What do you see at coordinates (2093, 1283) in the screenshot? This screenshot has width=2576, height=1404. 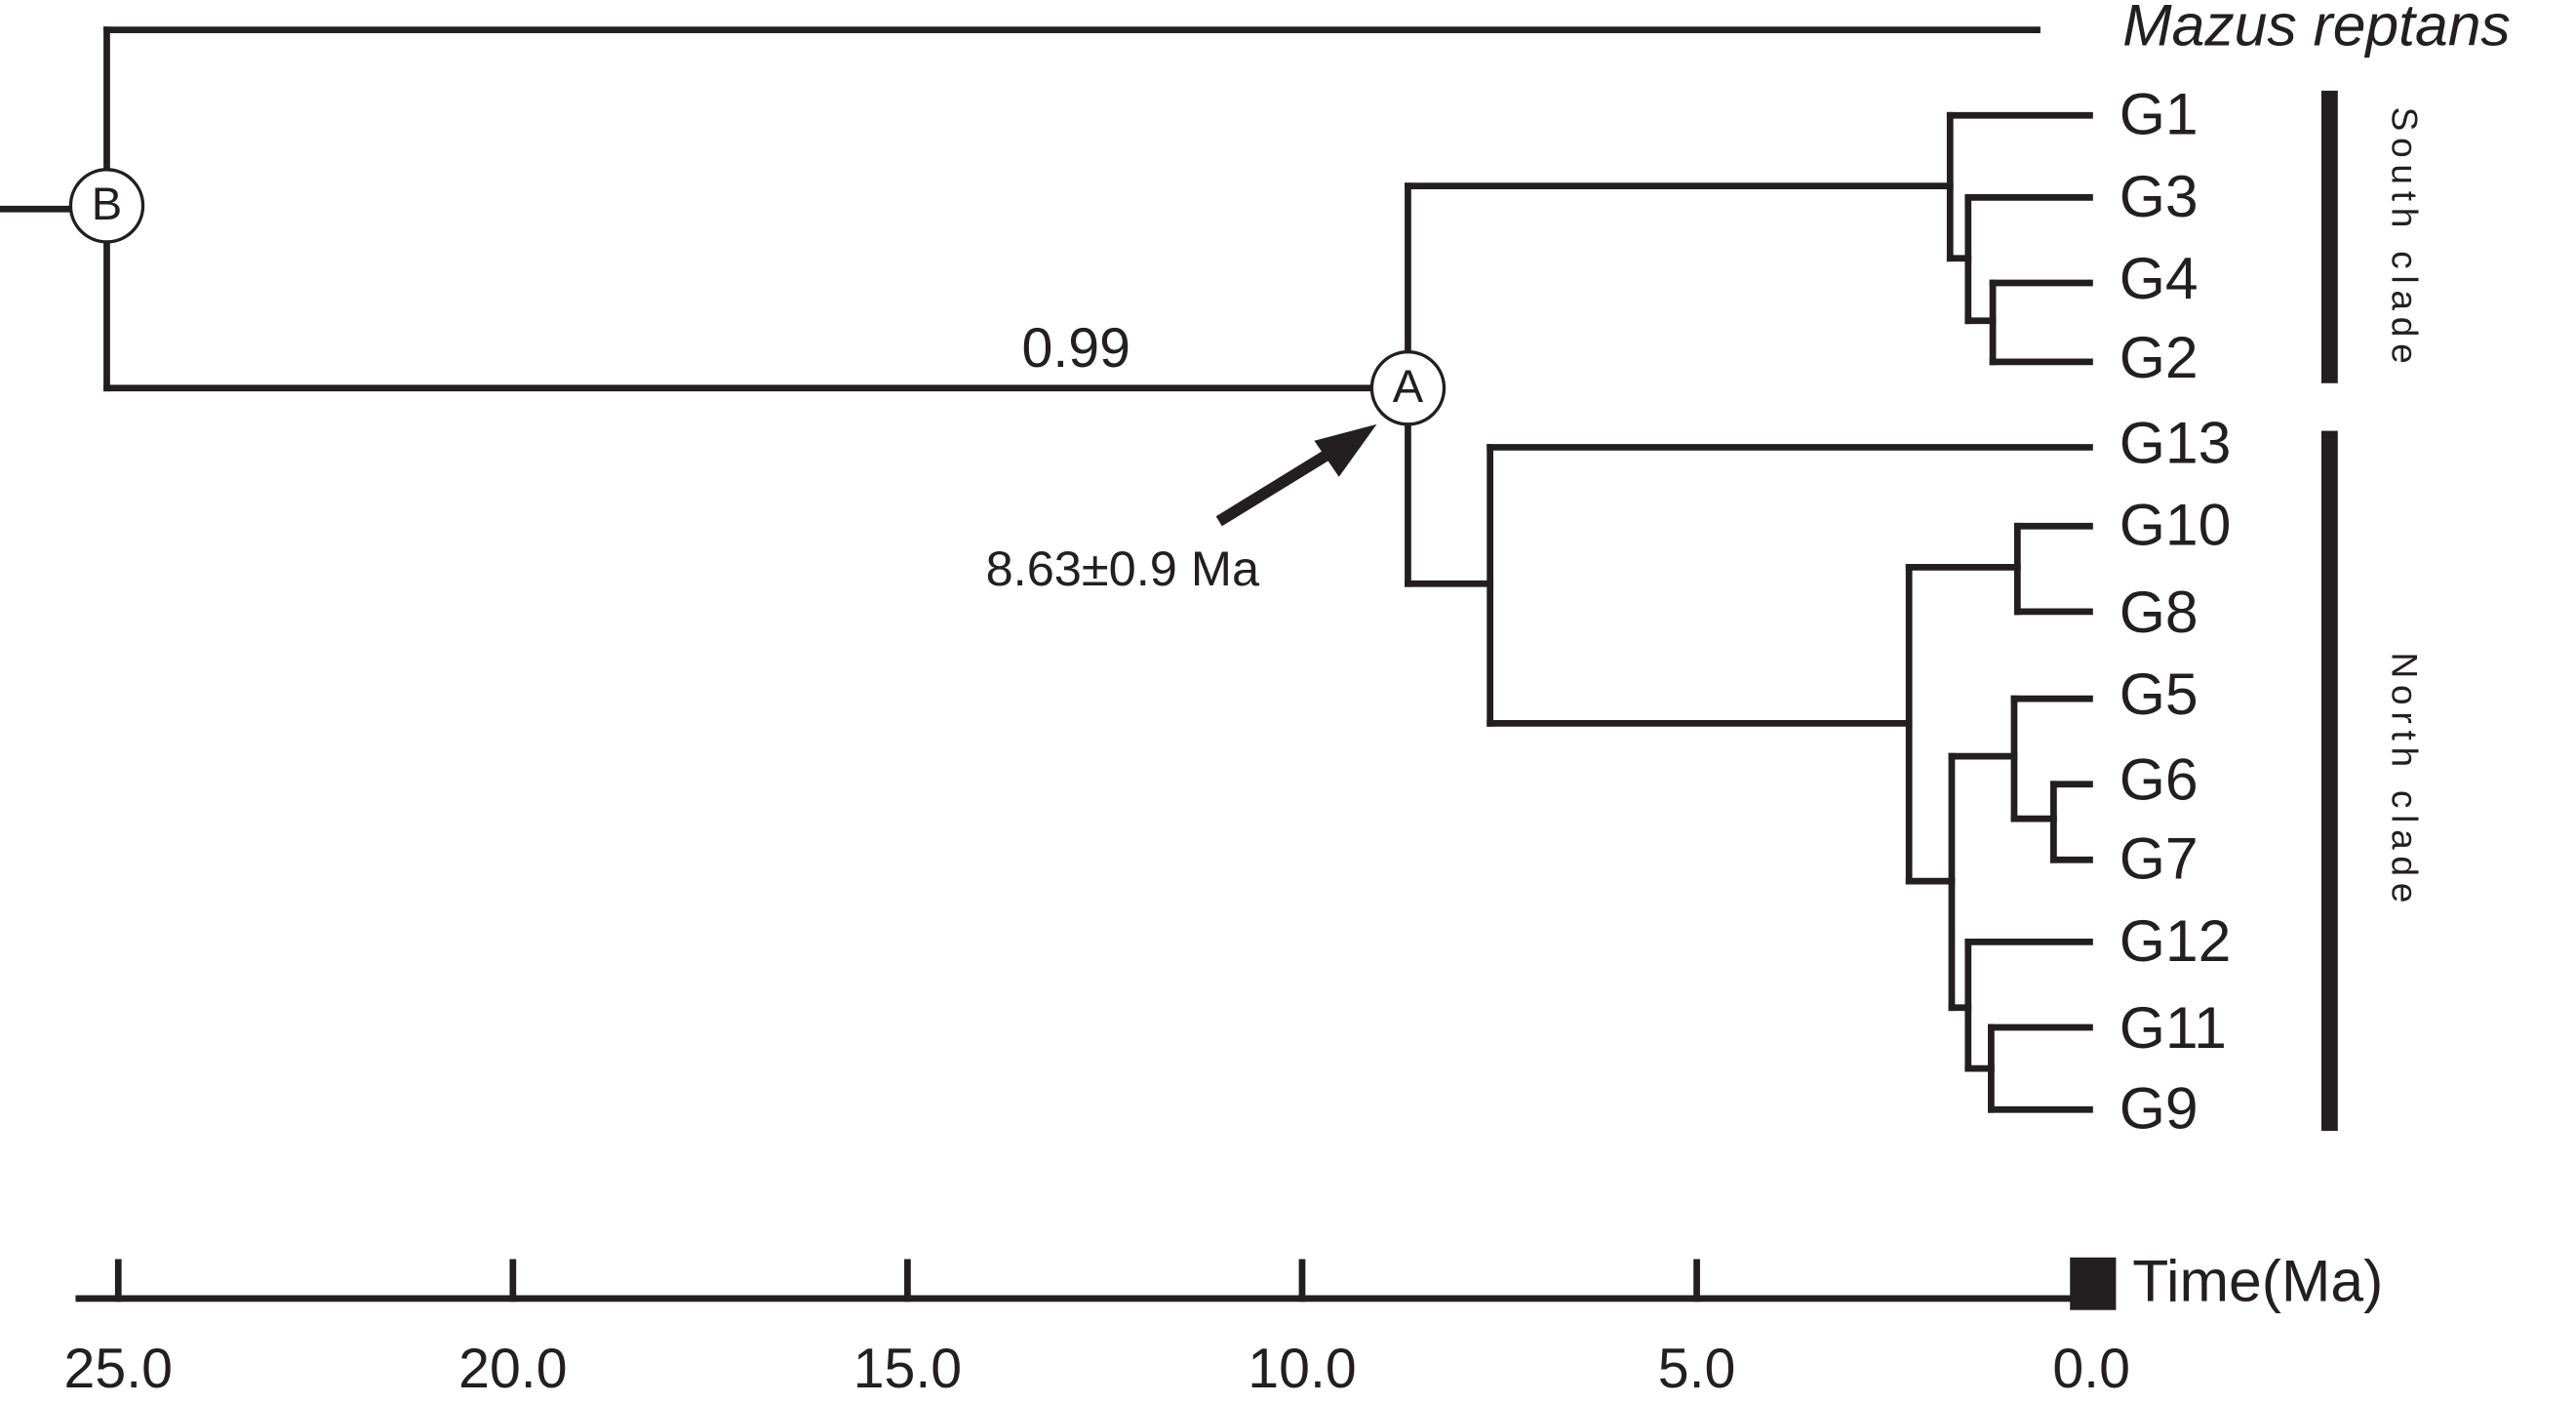 I see `axis-marker` at bounding box center [2093, 1283].